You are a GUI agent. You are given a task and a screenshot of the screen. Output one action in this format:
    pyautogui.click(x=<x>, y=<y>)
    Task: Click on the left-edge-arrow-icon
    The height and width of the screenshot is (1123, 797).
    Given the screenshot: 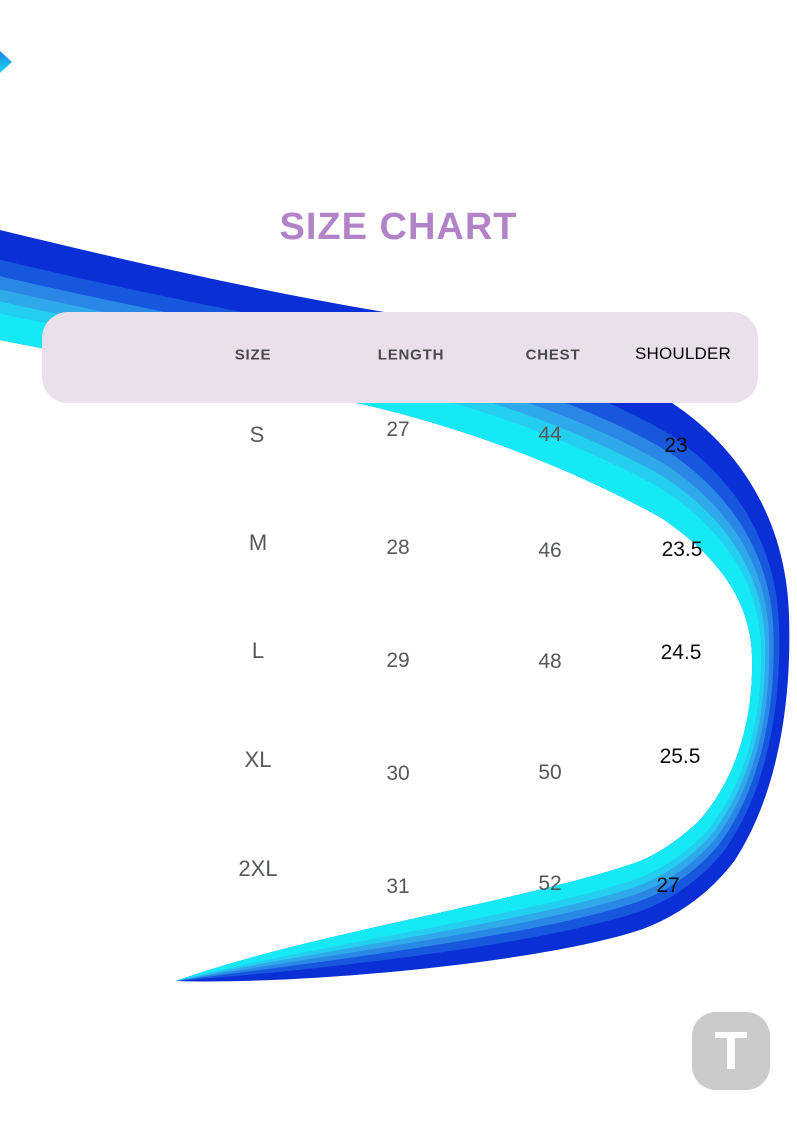 What is the action you would take?
    pyautogui.click(x=6, y=62)
    